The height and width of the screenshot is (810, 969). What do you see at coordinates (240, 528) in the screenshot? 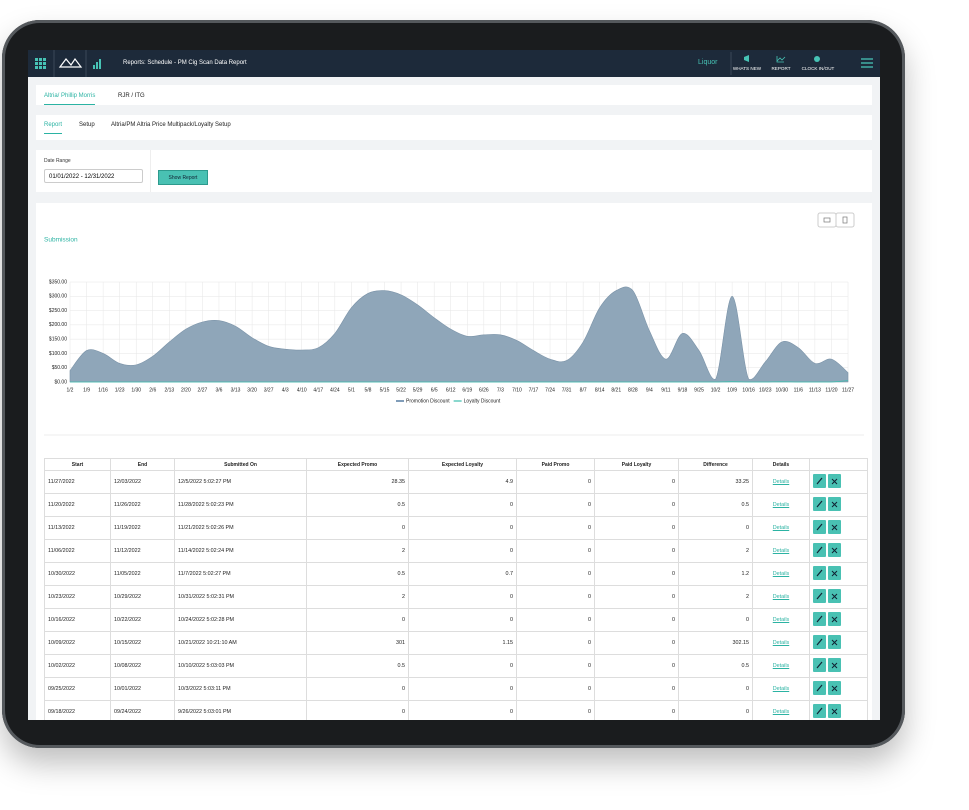
I see `cell: 11/21/2022 5:02:26 PM` at bounding box center [240, 528].